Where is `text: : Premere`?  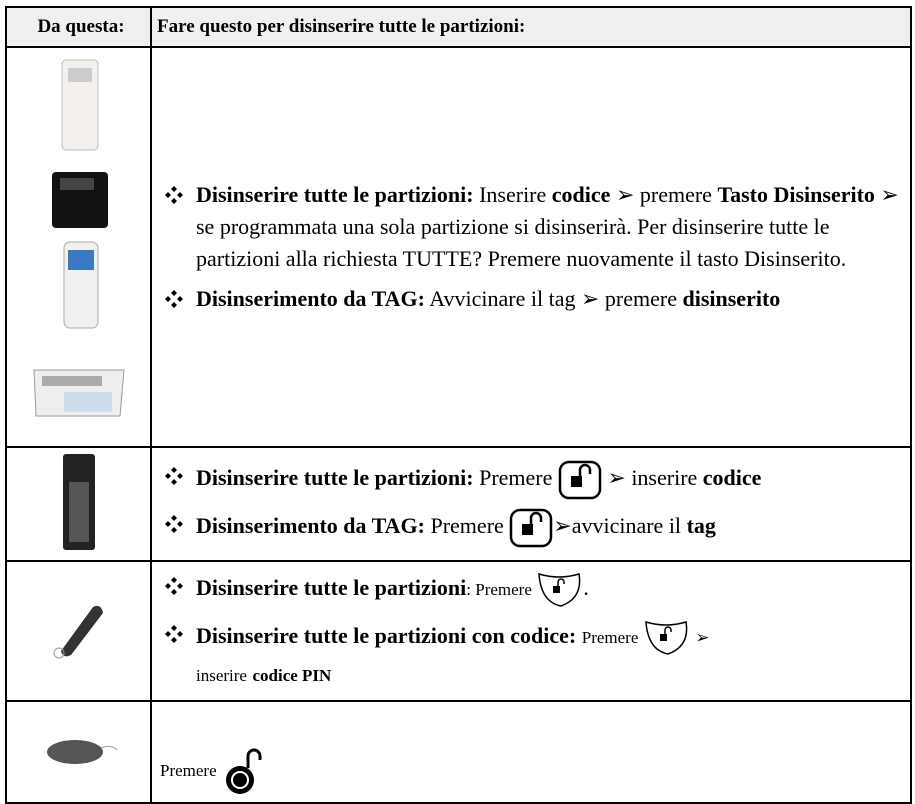
text: : Premere is located at coordinates (499, 590).